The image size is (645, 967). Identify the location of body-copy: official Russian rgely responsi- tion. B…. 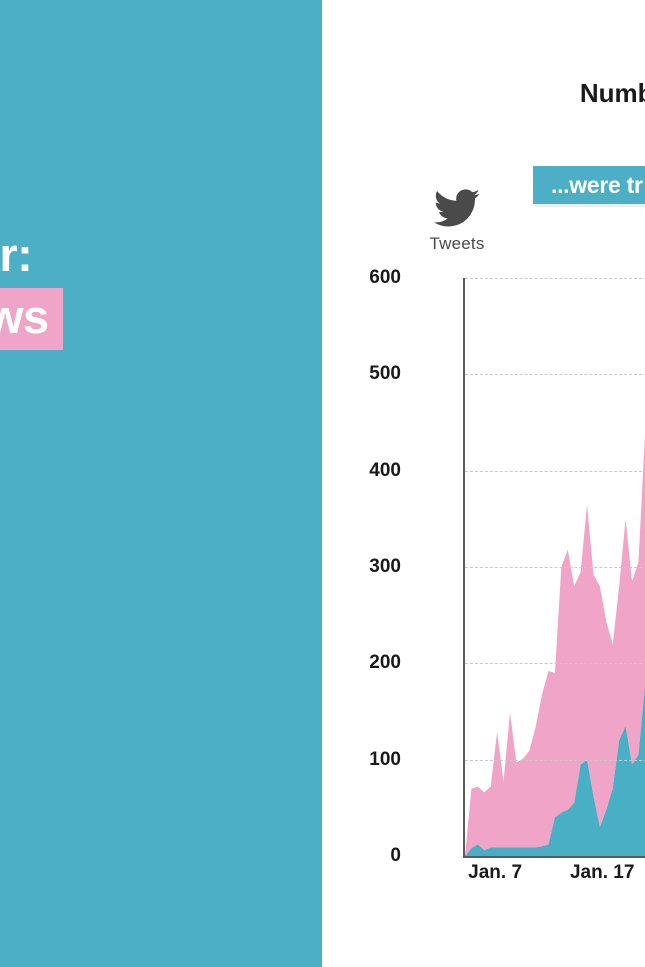
(41, 501).